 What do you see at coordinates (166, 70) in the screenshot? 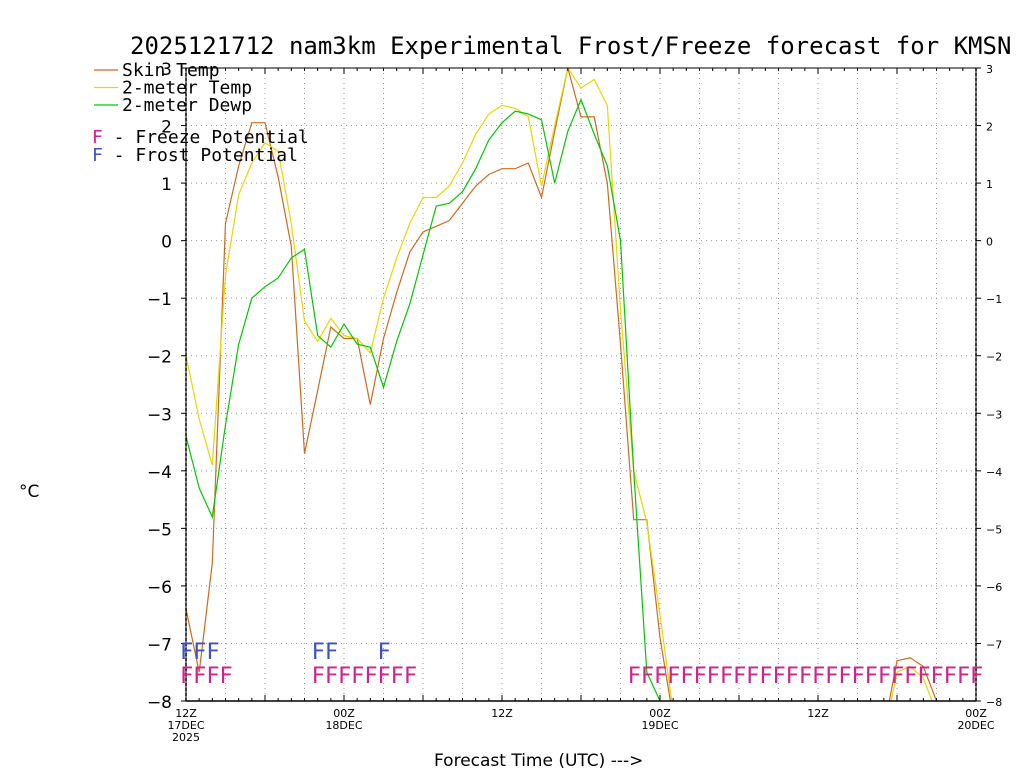
I see `y-tick-label-left: 3` at bounding box center [166, 70].